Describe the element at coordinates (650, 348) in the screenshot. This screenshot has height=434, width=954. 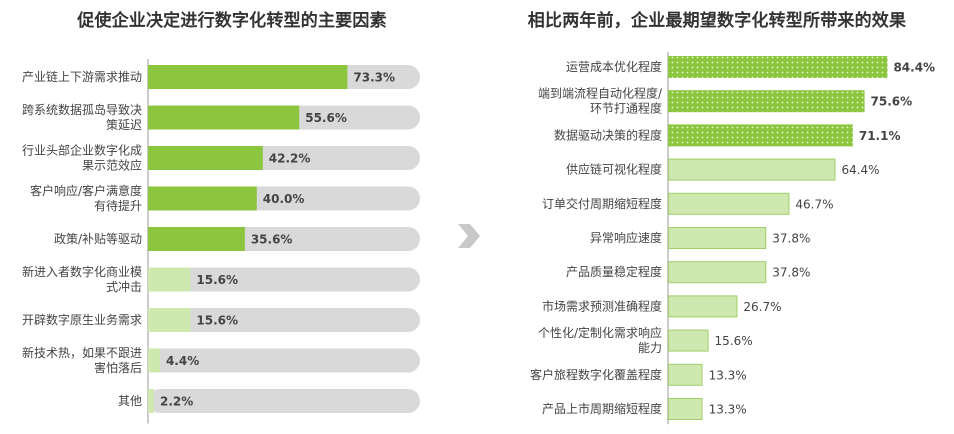
I see `right-category-label: 能力` at that location.